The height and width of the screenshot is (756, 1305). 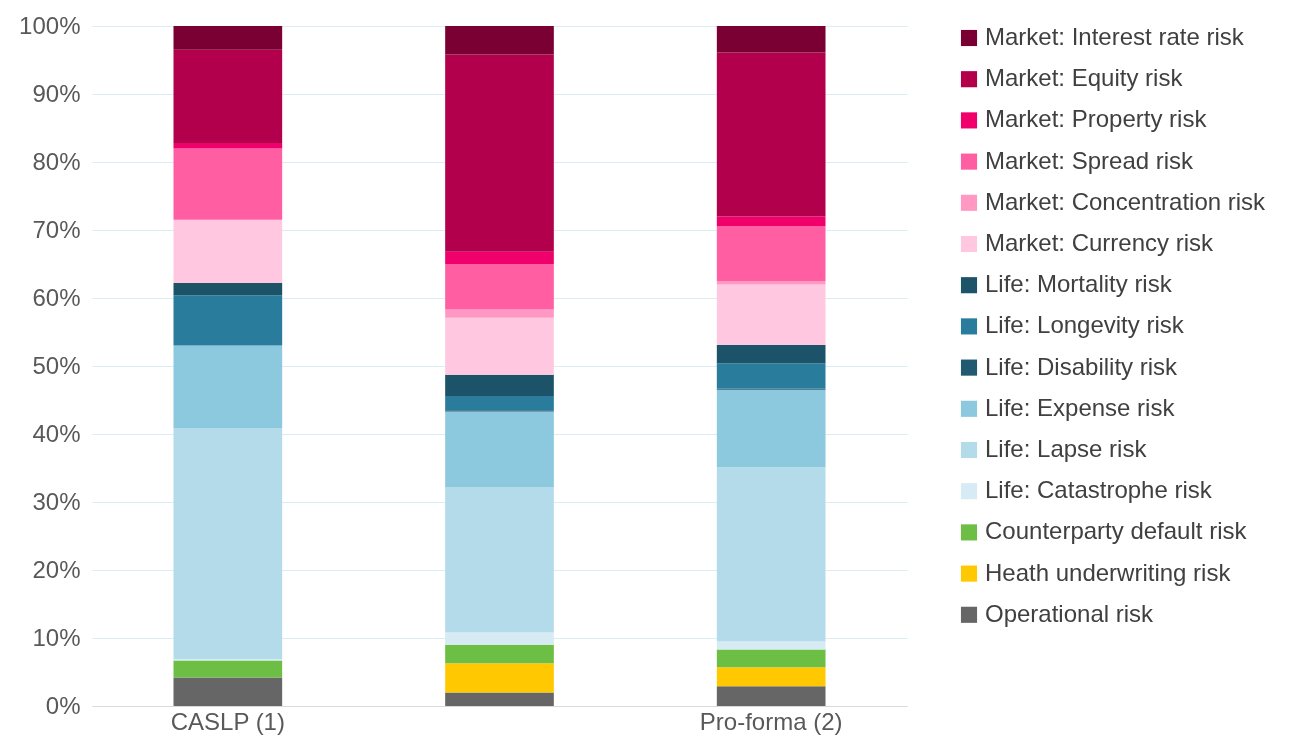 I want to click on legend-label: Heath underwriting risk, so click(x=1108, y=572).